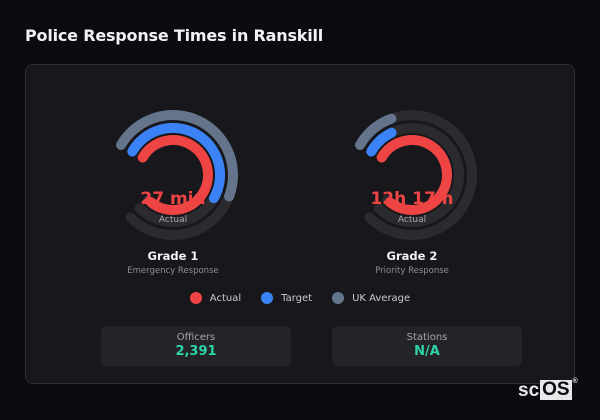 The image size is (600, 420). I want to click on chart-legend: Actual Target UK Average, so click(300, 298).